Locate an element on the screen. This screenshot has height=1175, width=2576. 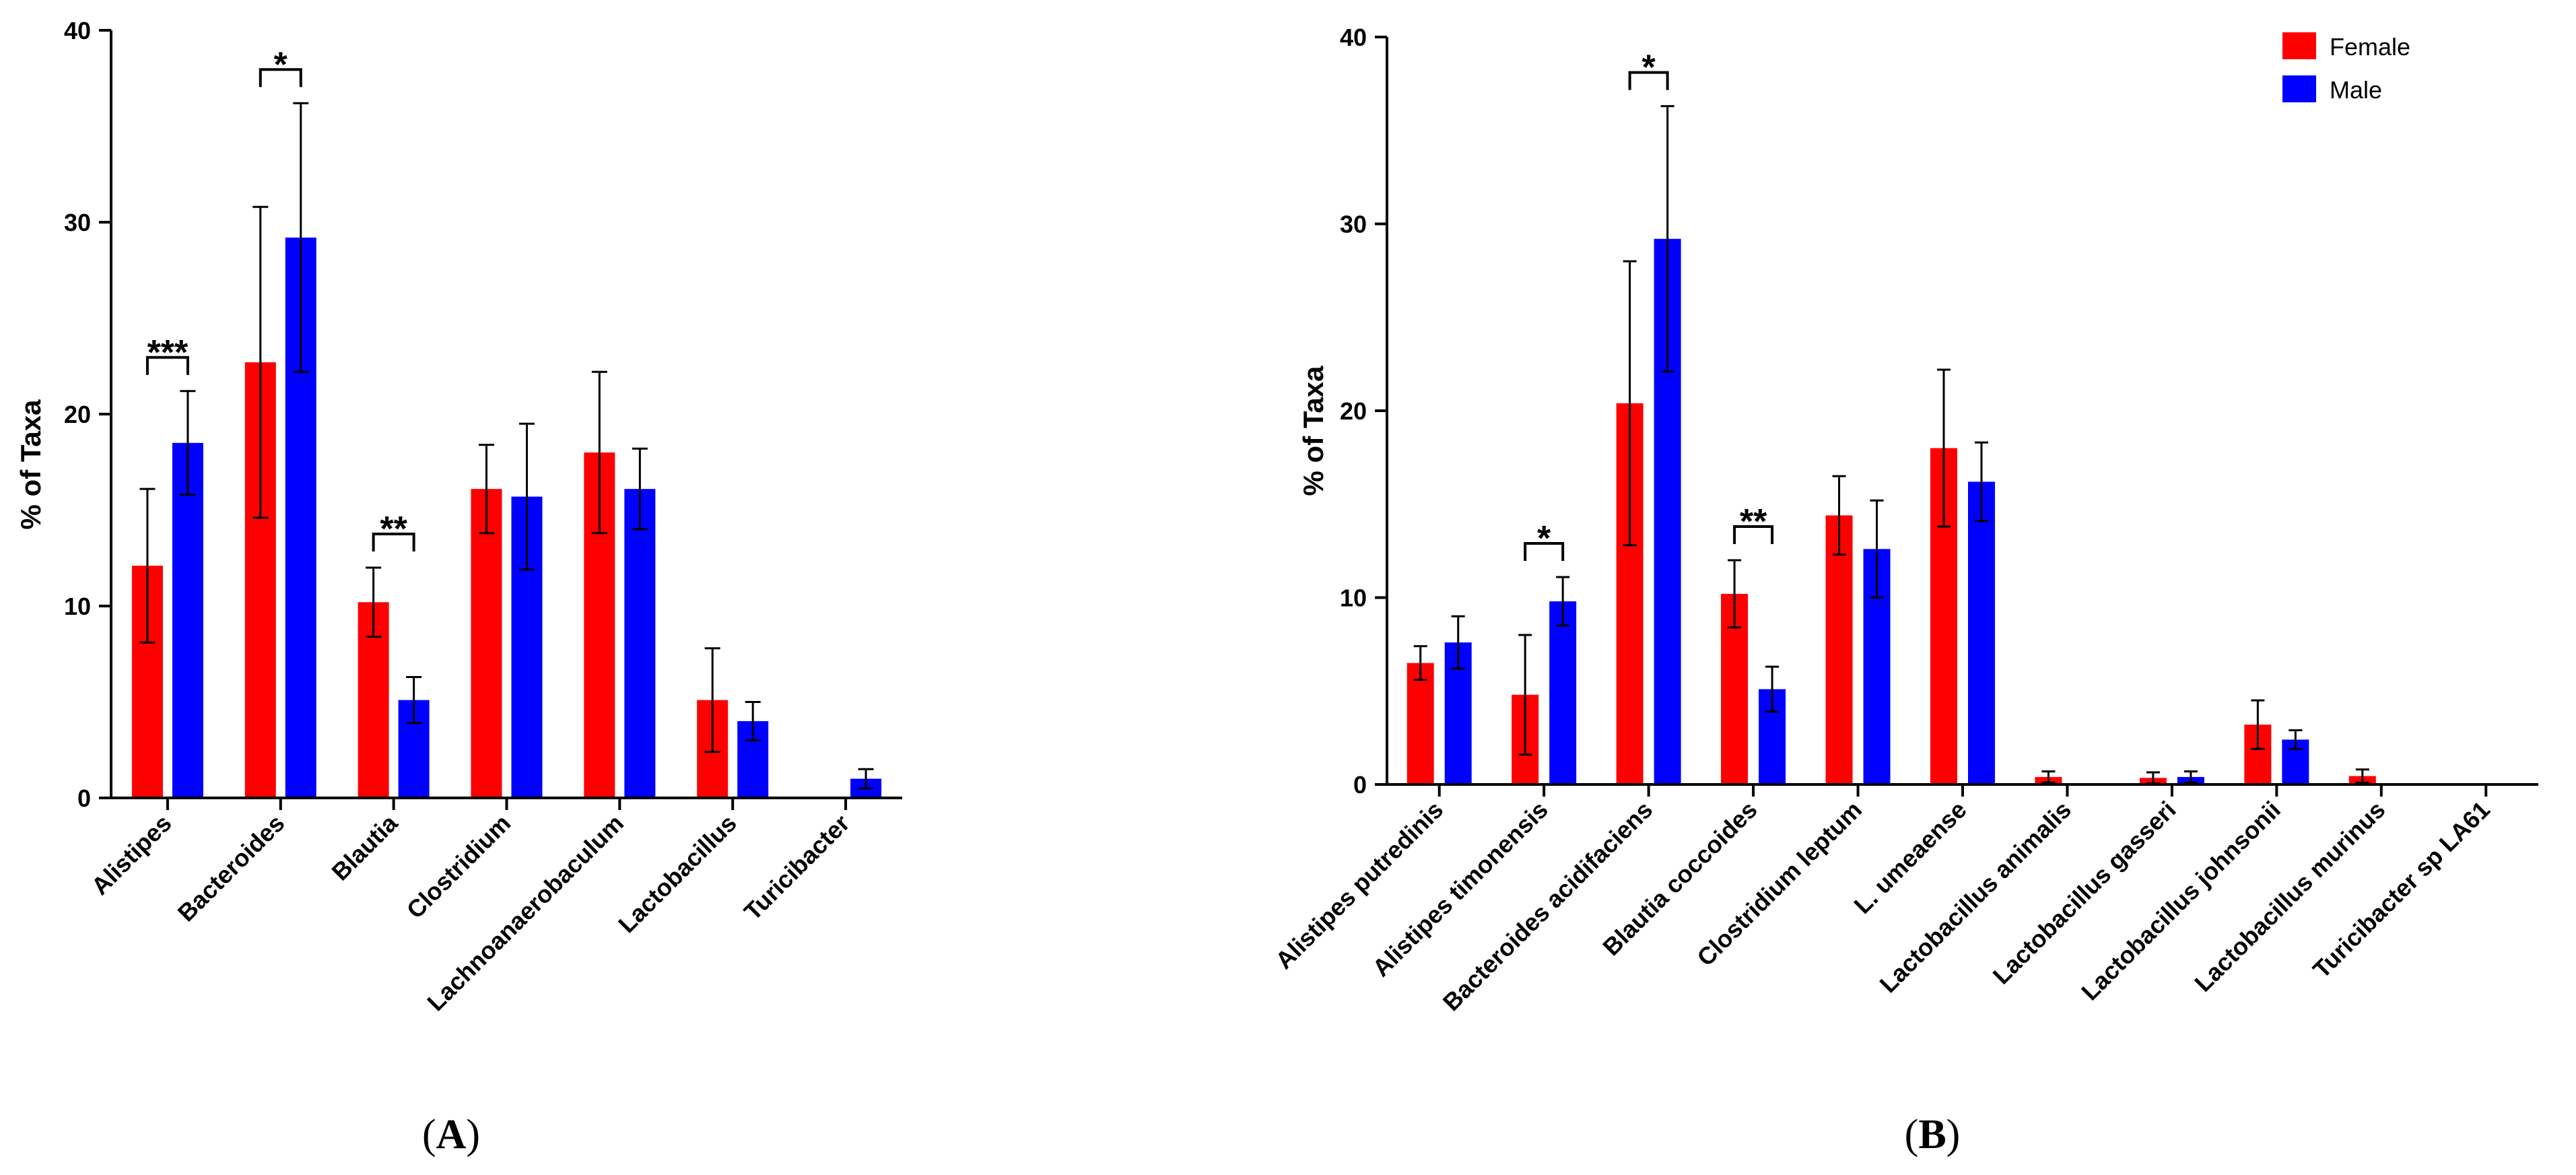
panel-b-letter: B is located at coordinates (1932, 1134).